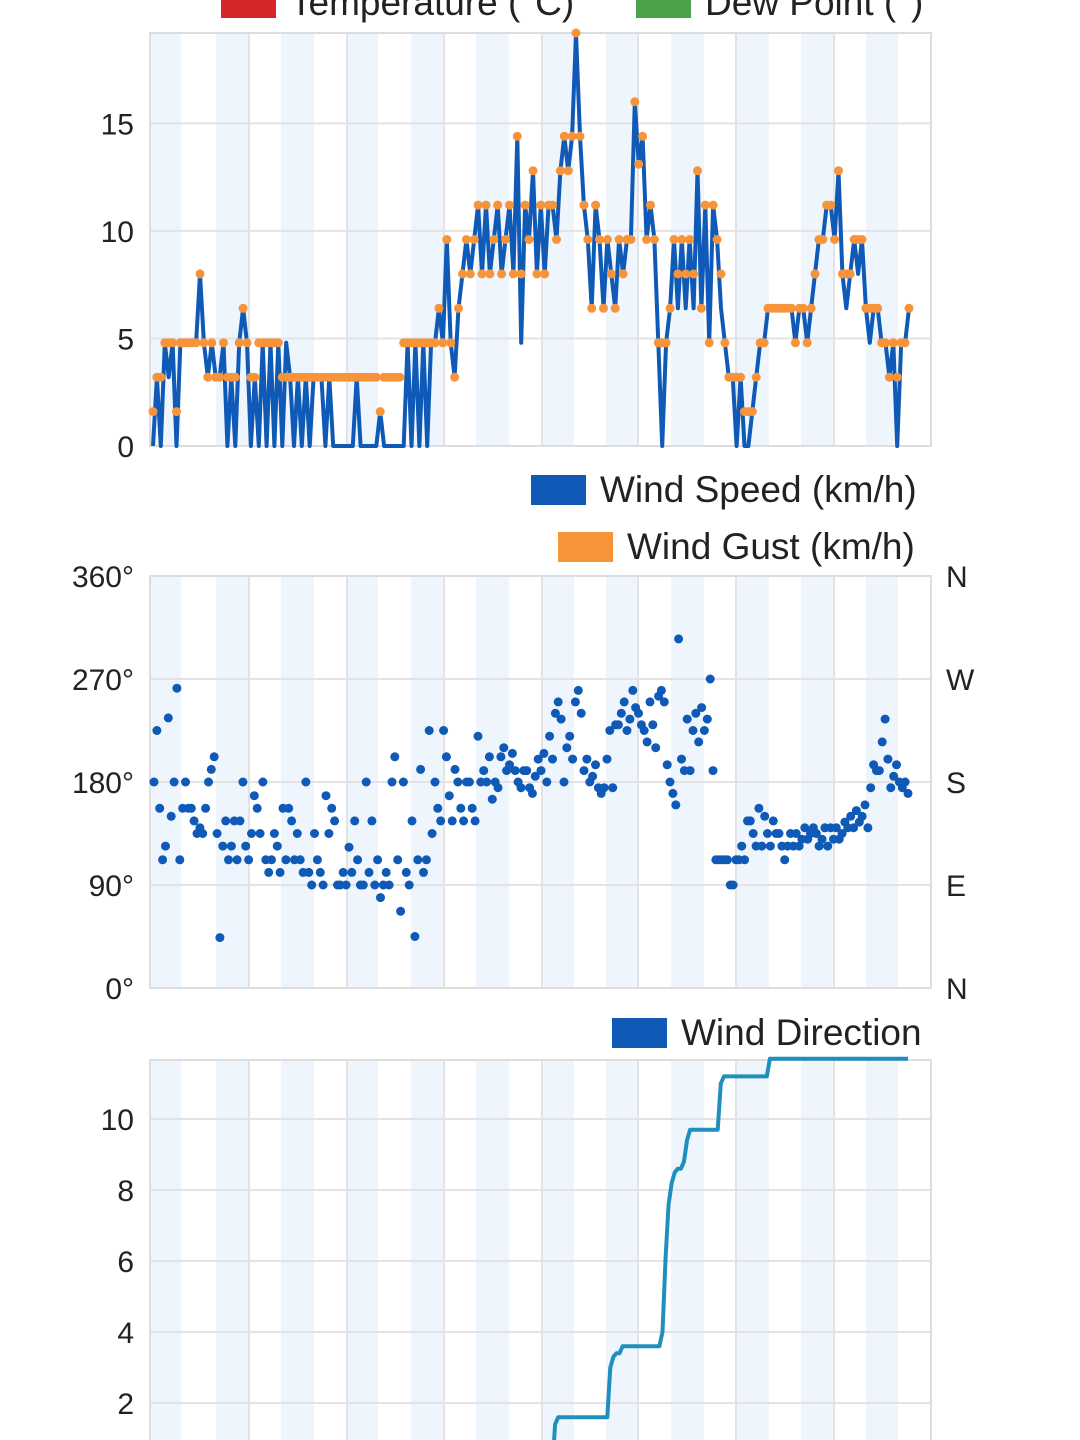 Image resolution: width=1080 pixels, height=1440 pixels. What do you see at coordinates (111, 886) in the screenshot?
I see `y-tick-label: 90°` at bounding box center [111, 886].